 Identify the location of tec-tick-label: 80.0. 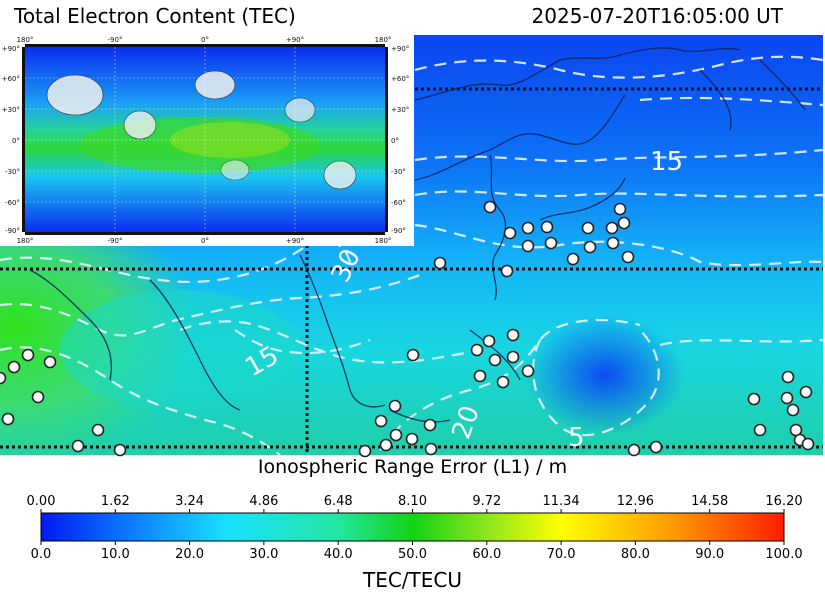
(635, 554).